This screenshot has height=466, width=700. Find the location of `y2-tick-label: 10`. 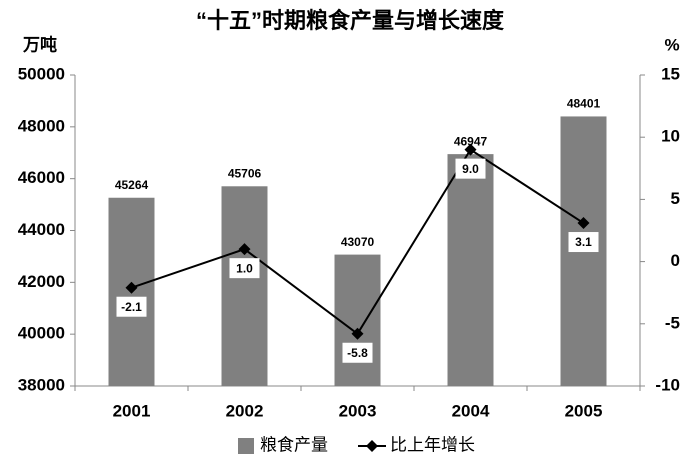

y2-tick-label: 10 is located at coordinates (670, 136).